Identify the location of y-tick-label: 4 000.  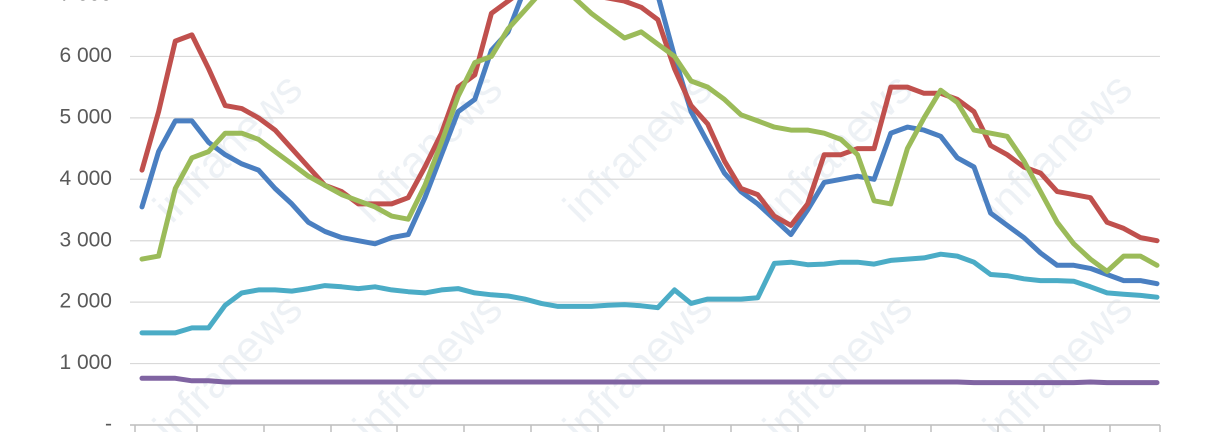
(85, 178).